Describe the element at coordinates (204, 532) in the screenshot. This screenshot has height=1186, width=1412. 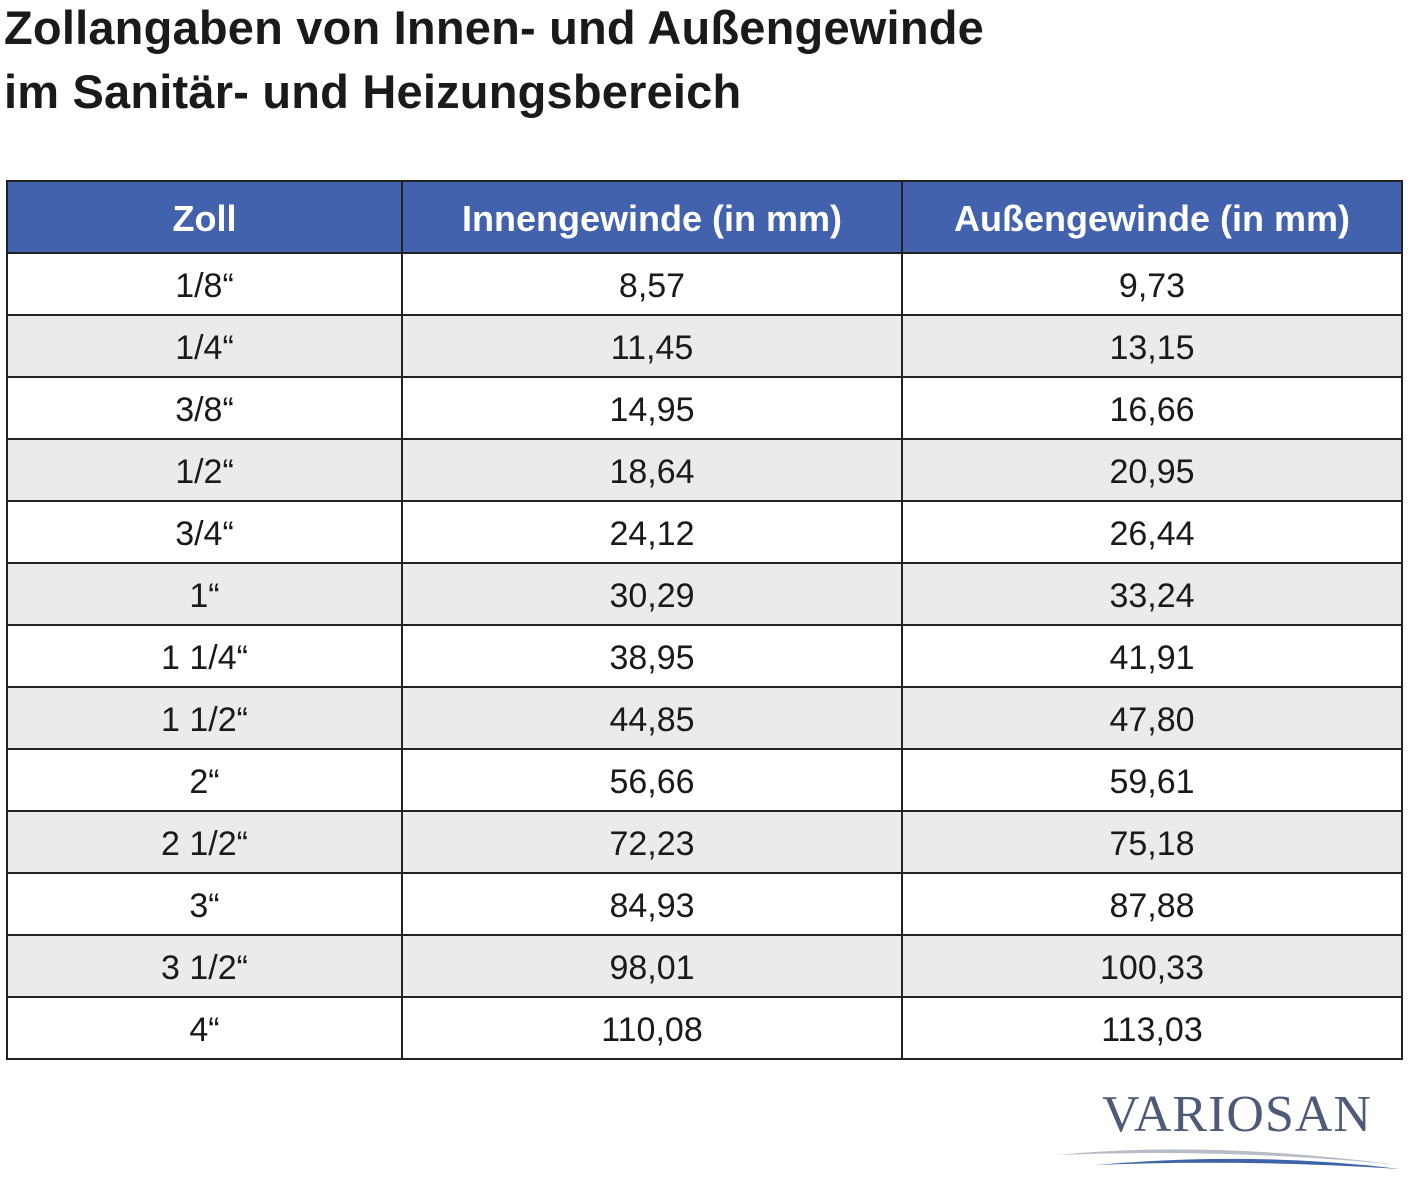
I see `table-cell: 3/4“` at that location.